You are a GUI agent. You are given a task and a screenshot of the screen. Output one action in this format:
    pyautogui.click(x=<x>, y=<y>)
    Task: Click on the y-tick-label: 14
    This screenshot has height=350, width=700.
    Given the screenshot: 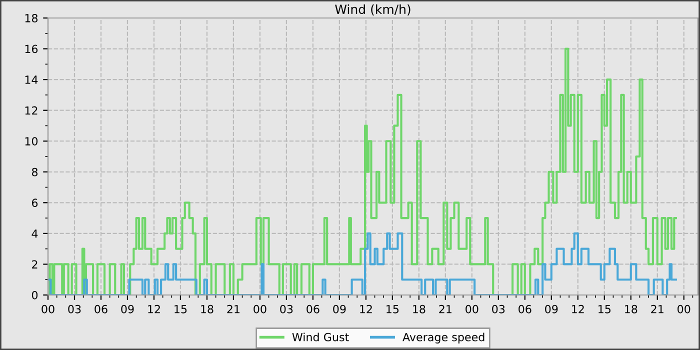 What is the action you would take?
    pyautogui.click(x=31, y=80)
    